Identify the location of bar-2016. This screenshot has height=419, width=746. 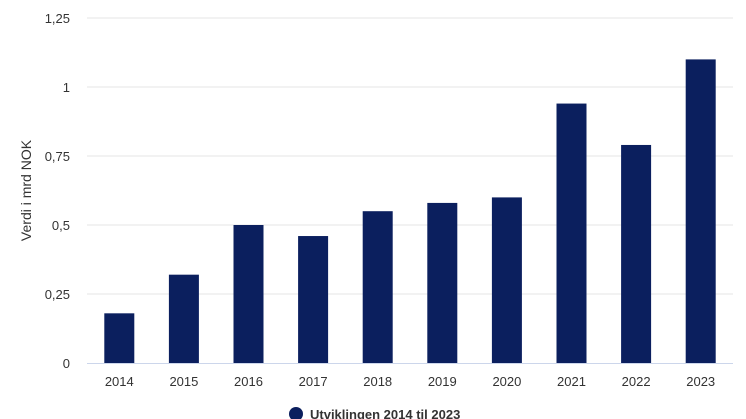
(248, 294).